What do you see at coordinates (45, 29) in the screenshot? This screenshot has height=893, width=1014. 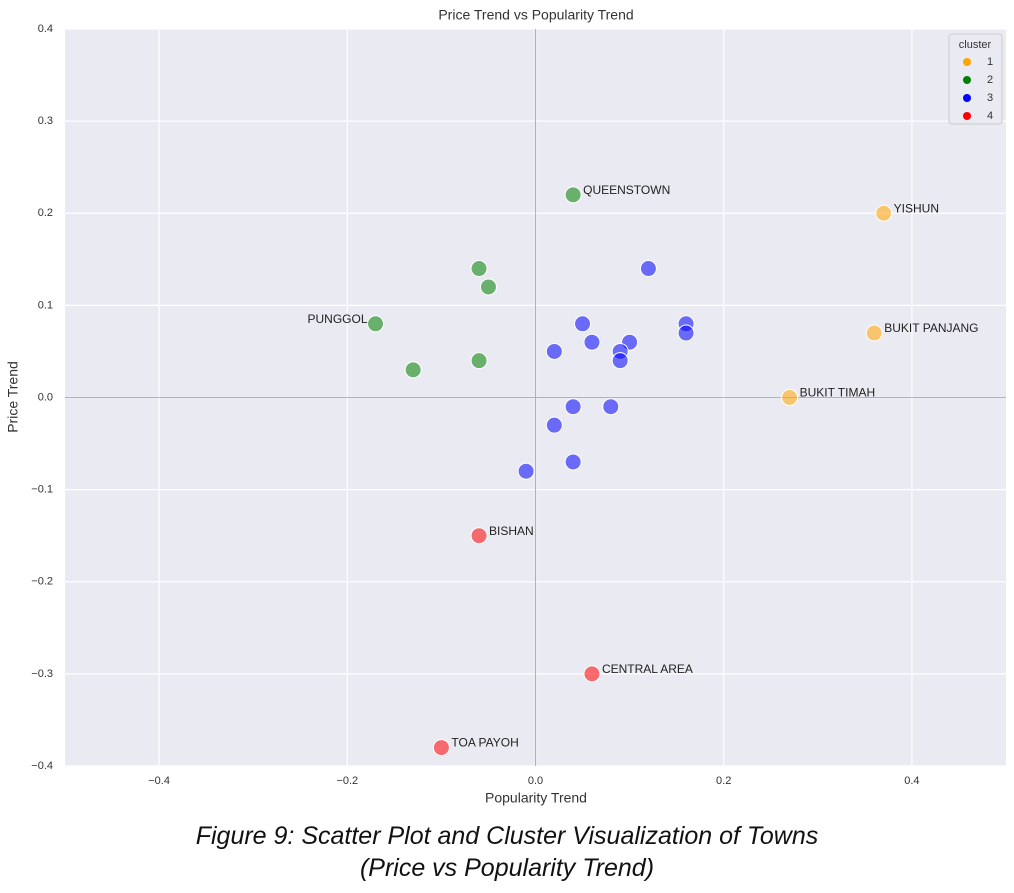 I see `y-tick-label: 0.4` at bounding box center [45, 29].